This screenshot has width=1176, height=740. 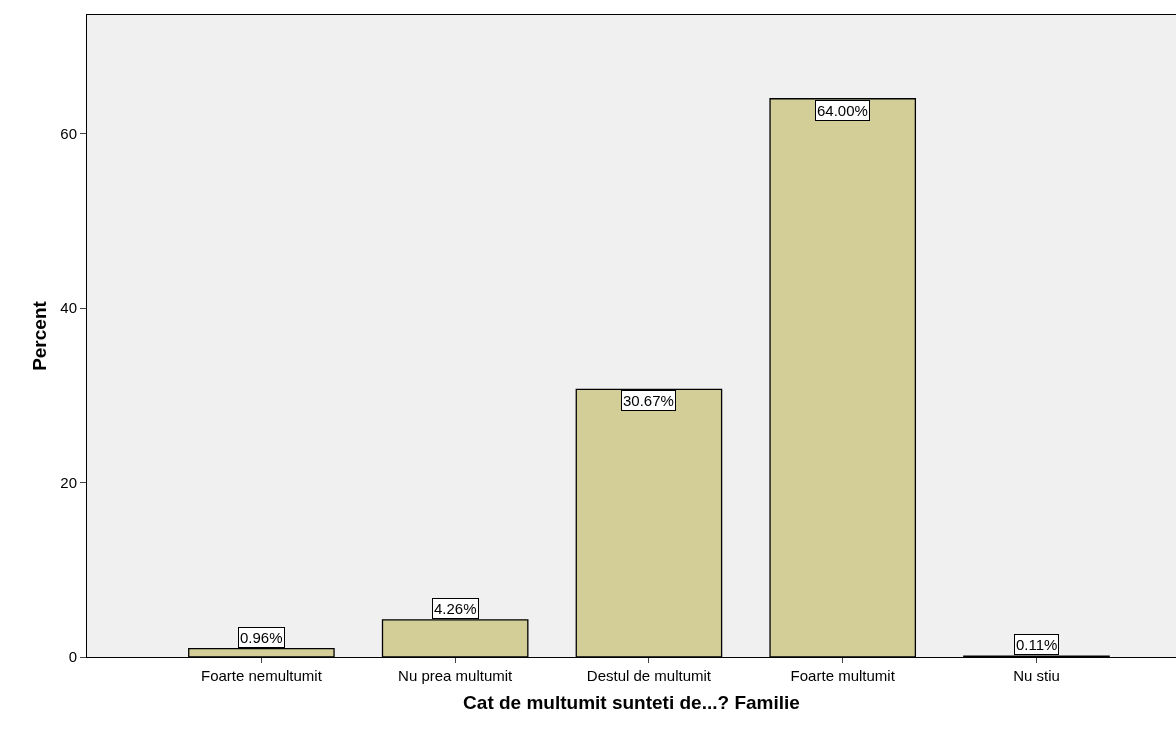 What do you see at coordinates (1037, 644) in the screenshot?
I see `data-label: 0.11%` at bounding box center [1037, 644].